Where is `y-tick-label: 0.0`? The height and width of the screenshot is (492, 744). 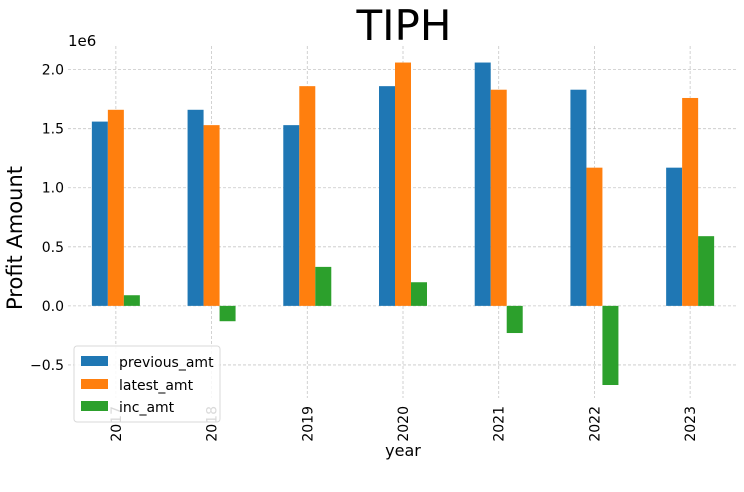 y-tick-label: 0.0 is located at coordinates (53, 307).